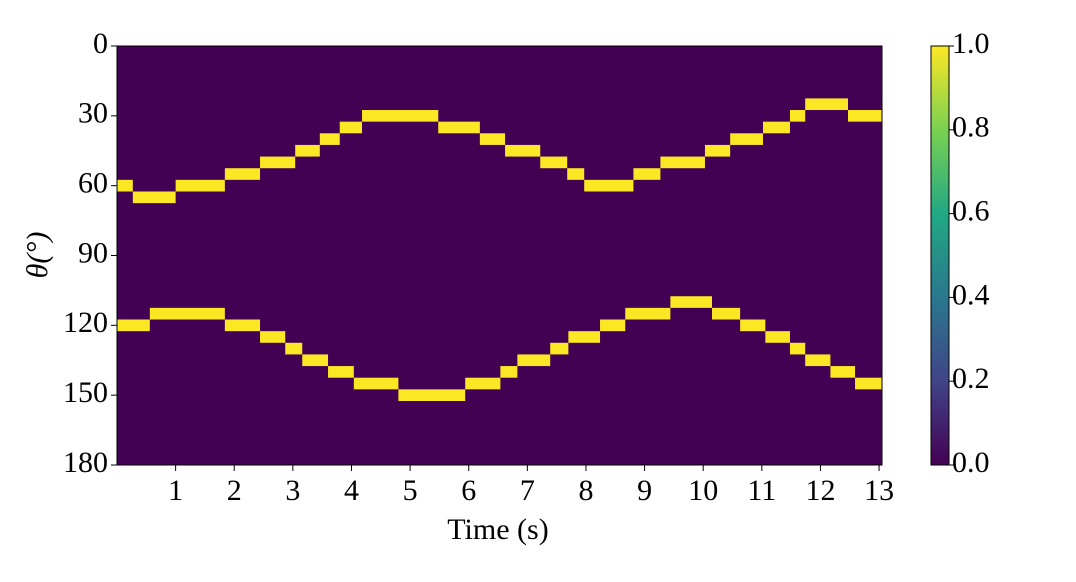 The width and height of the screenshot is (1076, 582). What do you see at coordinates (971, 462) in the screenshot?
I see `colorbar-tick-label: 0.0` at bounding box center [971, 462].